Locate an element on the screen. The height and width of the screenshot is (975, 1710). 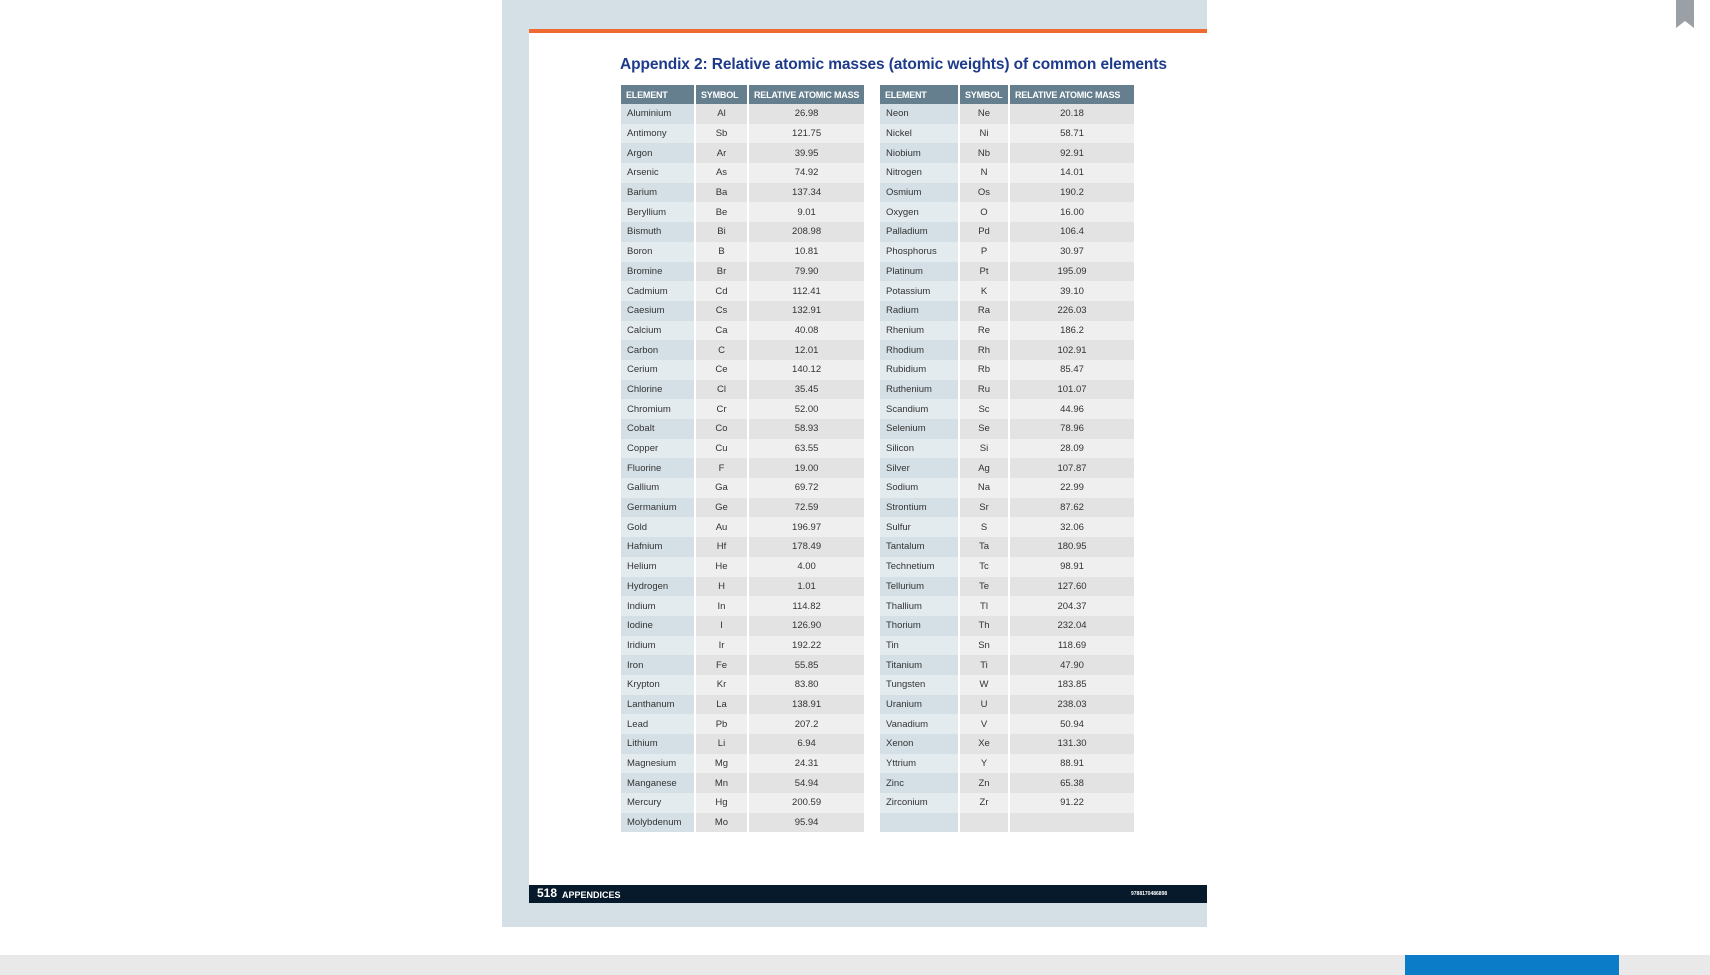
element-name-cell: Radium is located at coordinates (919, 310).